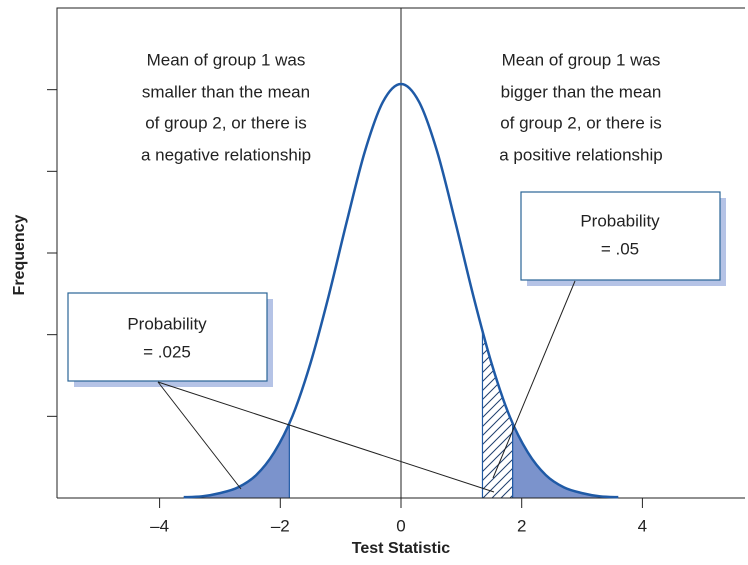 The image size is (748, 565). I want to click on annotation-line: a negative relationship, so click(226, 154).